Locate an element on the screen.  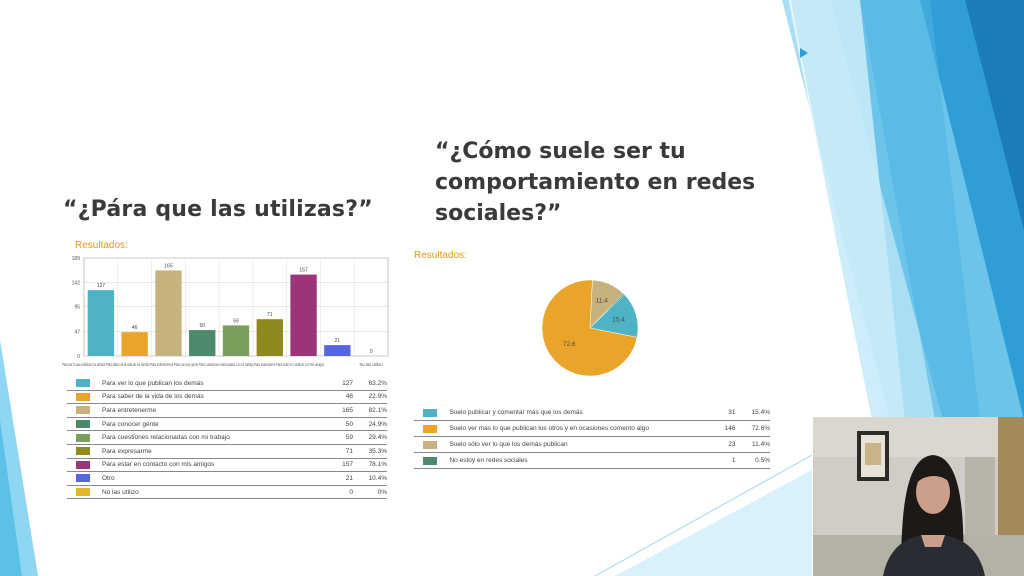
y-tick-label: 47 is located at coordinates (77, 333).